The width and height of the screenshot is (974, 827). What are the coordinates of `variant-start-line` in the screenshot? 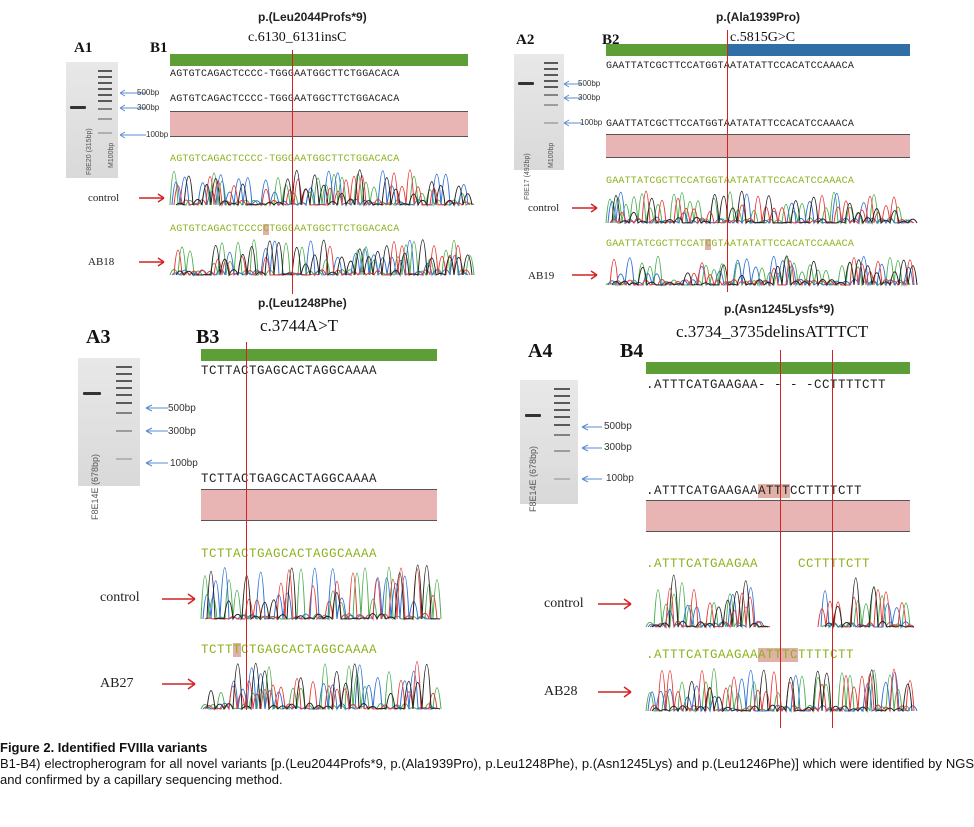 It's located at (780, 539).